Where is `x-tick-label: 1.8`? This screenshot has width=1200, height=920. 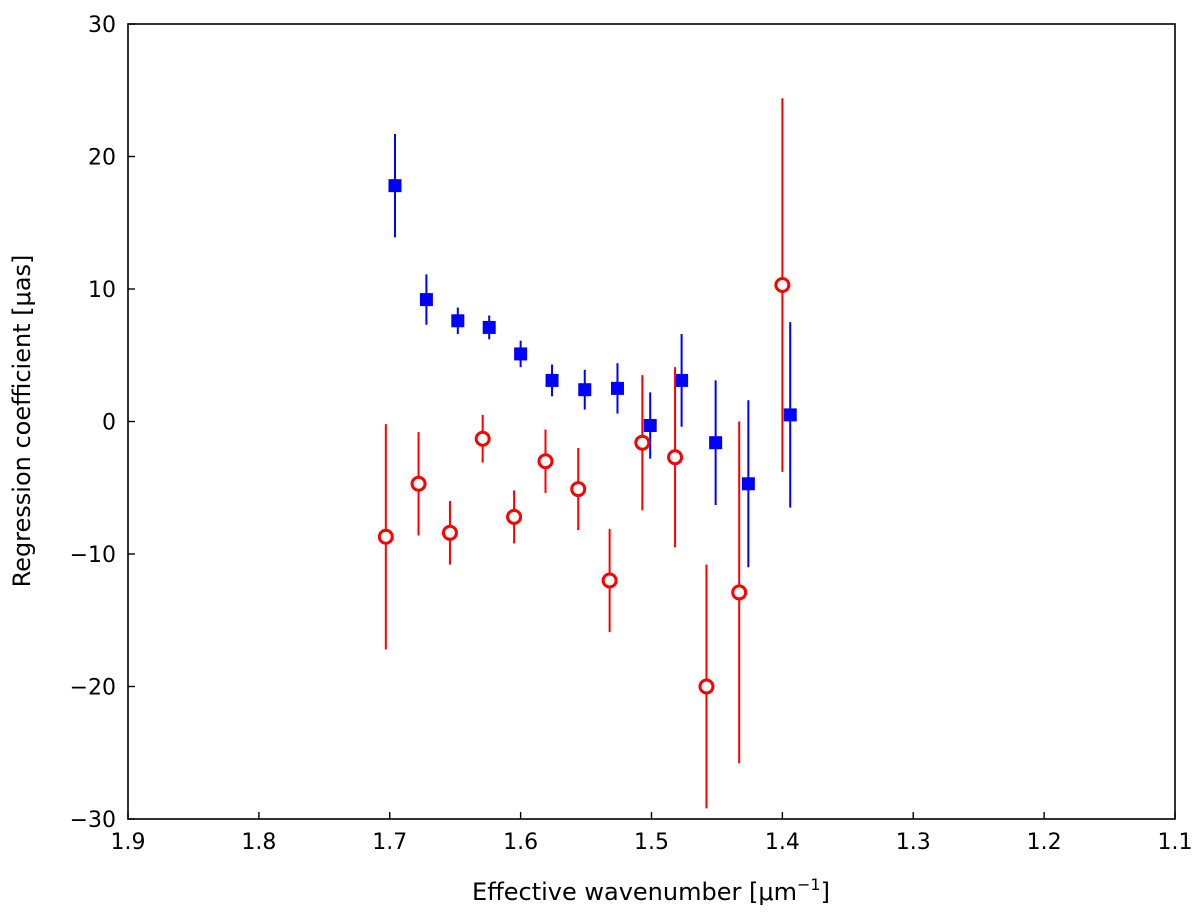 x-tick-label: 1.8 is located at coordinates (258, 842).